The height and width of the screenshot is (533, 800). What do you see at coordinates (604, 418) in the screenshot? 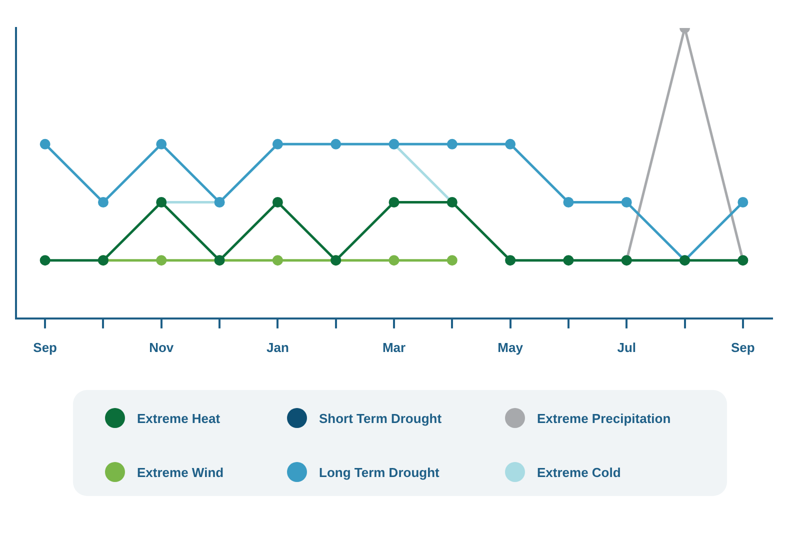
I see `legend-label: Extreme Precipitation` at bounding box center [604, 418].